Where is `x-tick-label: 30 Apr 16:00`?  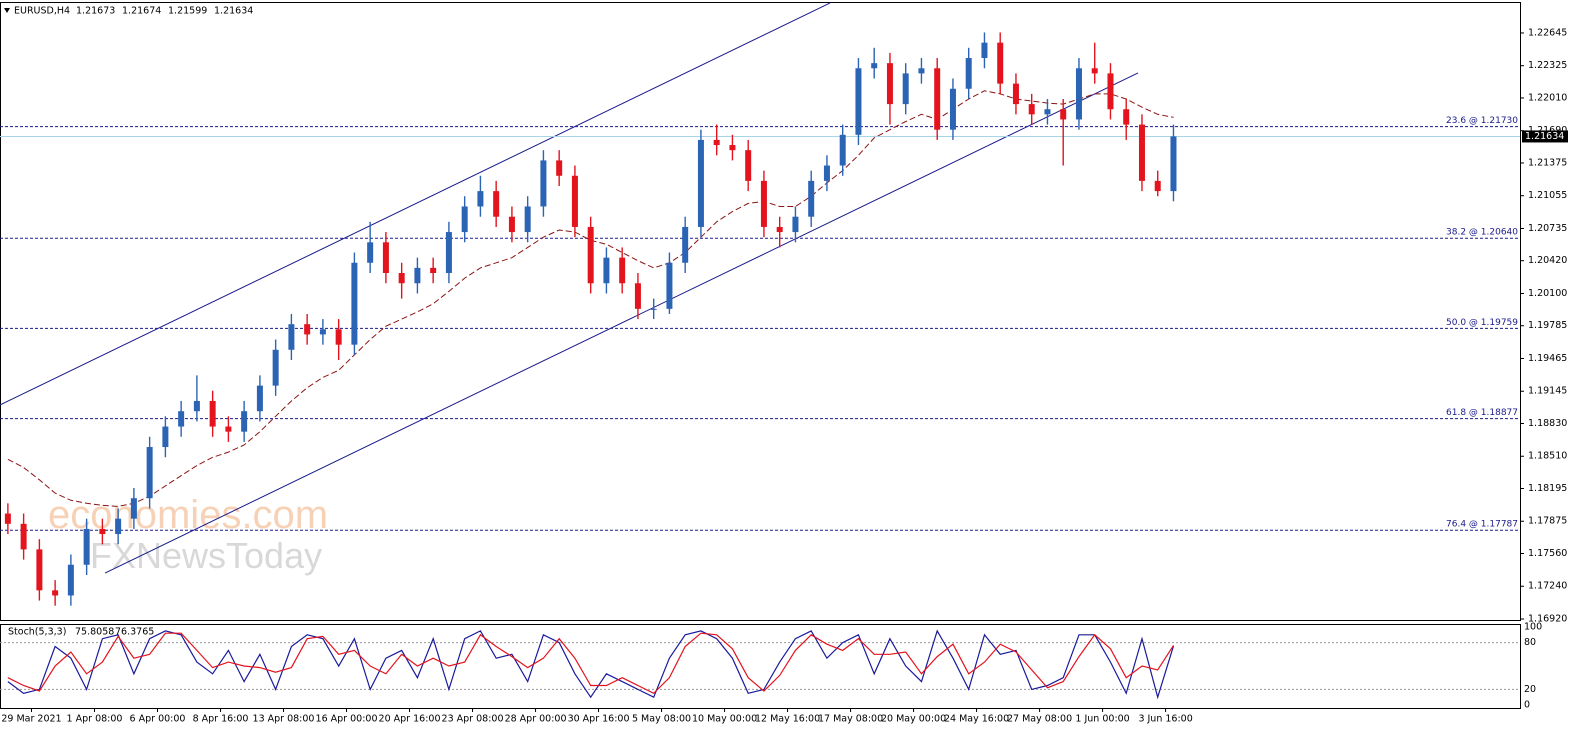 x-tick-label: 30 Apr 16:00 is located at coordinates (599, 719).